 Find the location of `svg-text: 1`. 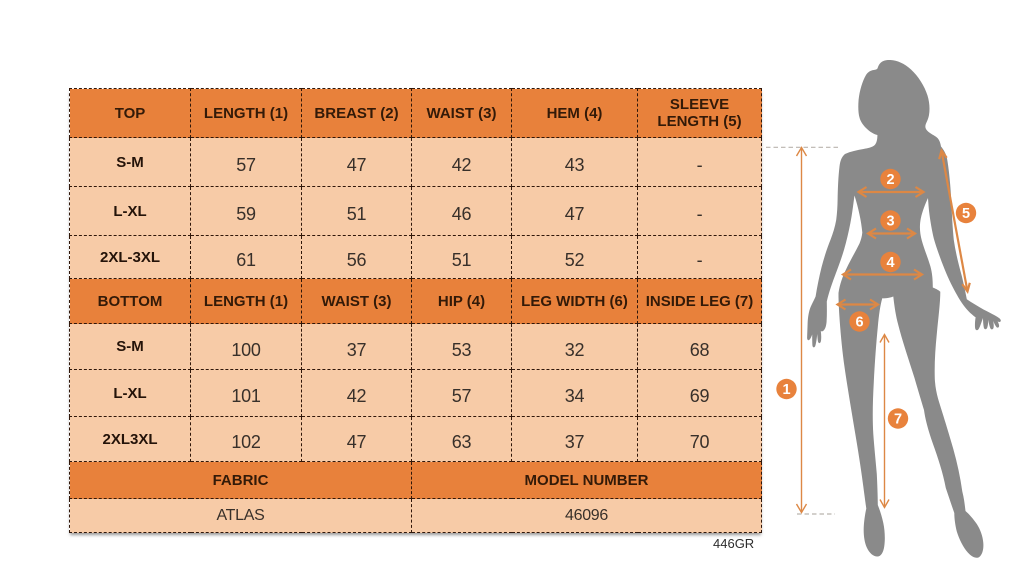

svg-text: 1 is located at coordinates (786, 390).